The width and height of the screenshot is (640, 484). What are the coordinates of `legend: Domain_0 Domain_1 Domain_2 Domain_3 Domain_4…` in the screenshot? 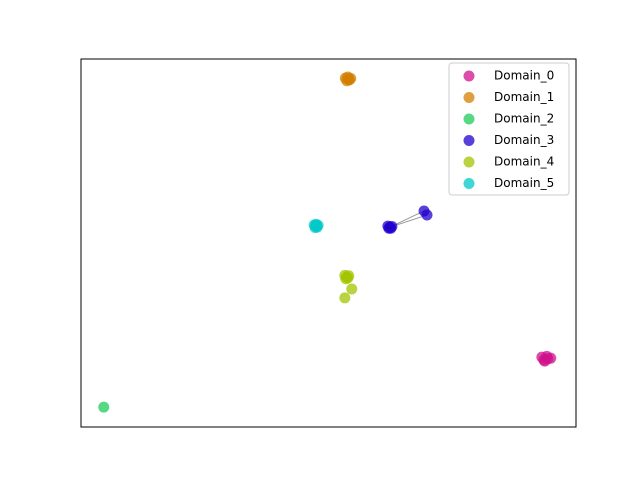 It's located at (509, 129).